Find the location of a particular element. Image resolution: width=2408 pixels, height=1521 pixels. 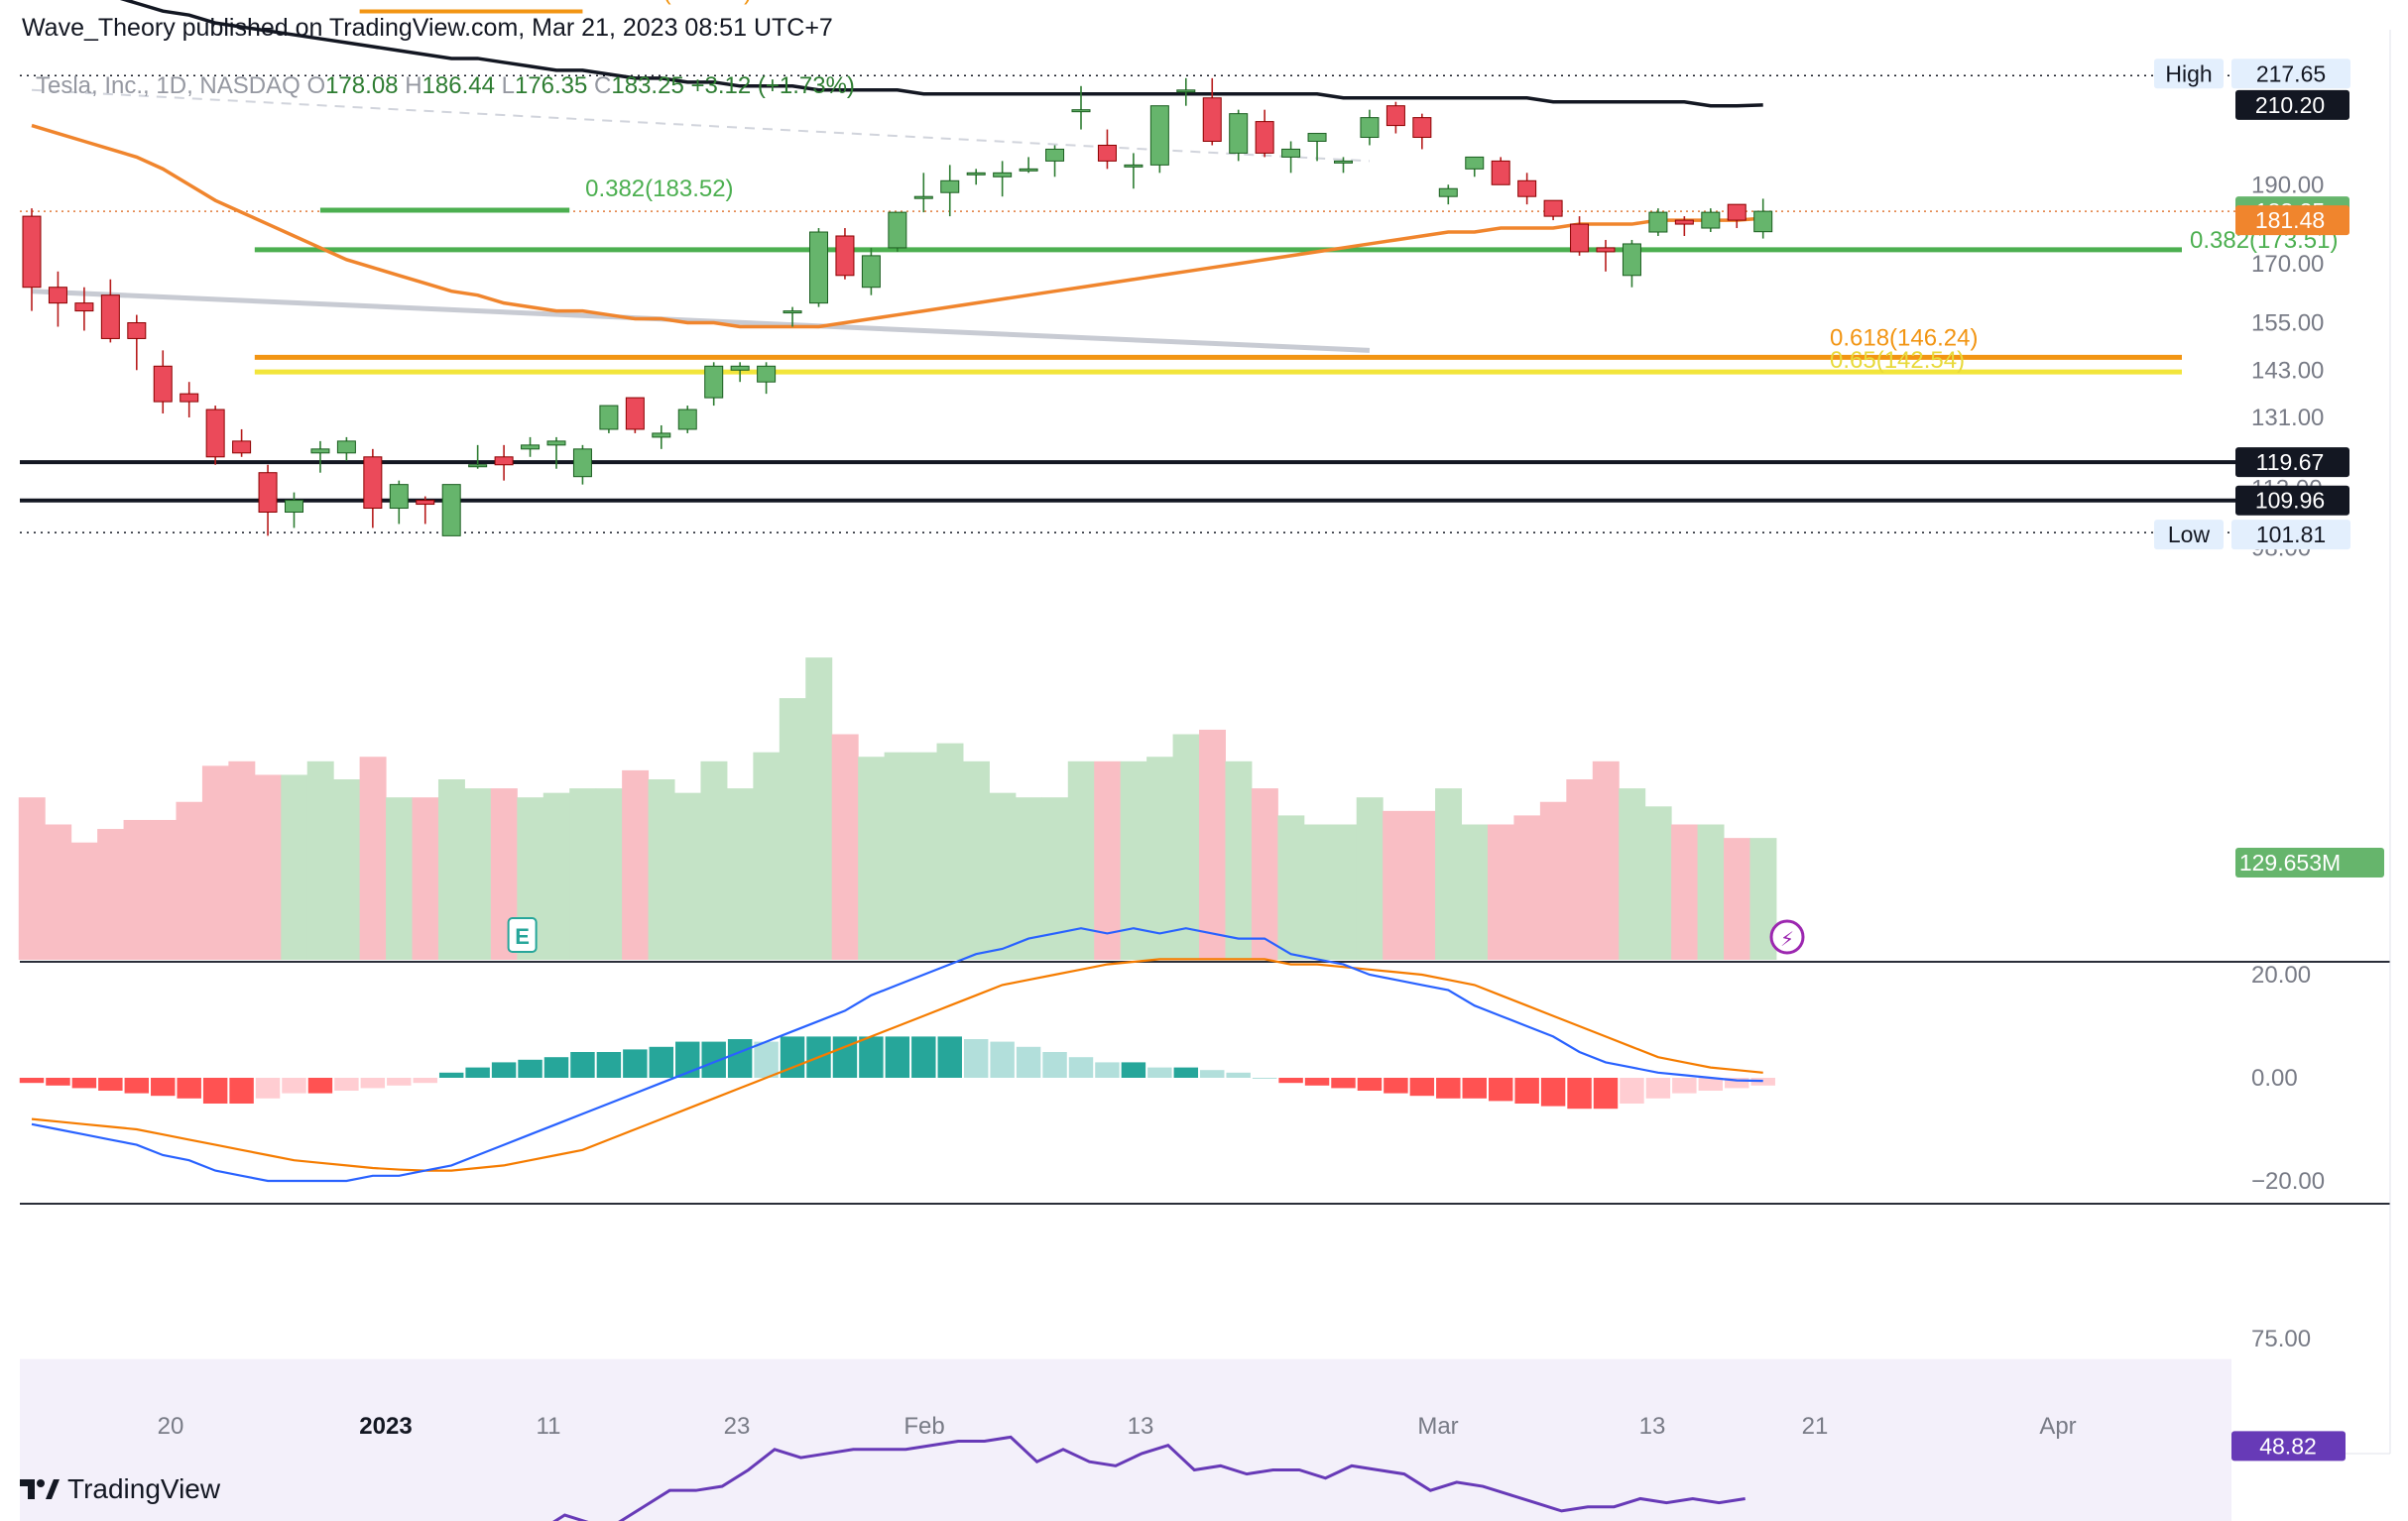

tradingview-brand: TradingView is located at coordinates (120, 1489).